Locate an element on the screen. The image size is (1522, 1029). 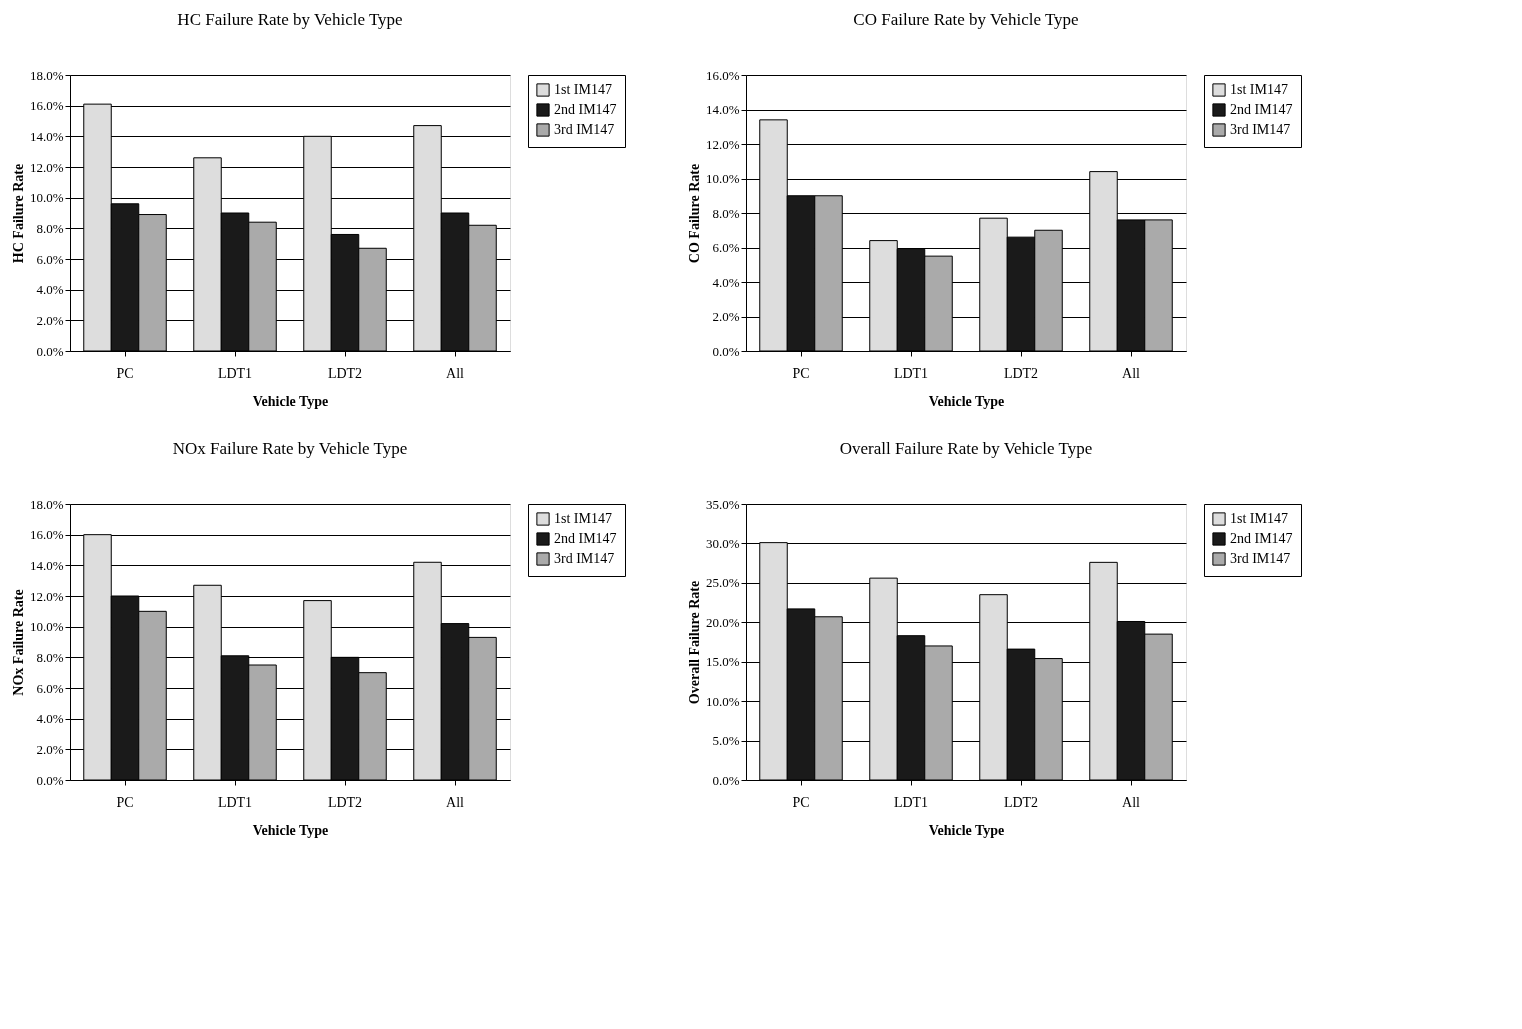
chart-title: Overall Failure Rate by Vehicle Type is located at coordinates (966, 448).